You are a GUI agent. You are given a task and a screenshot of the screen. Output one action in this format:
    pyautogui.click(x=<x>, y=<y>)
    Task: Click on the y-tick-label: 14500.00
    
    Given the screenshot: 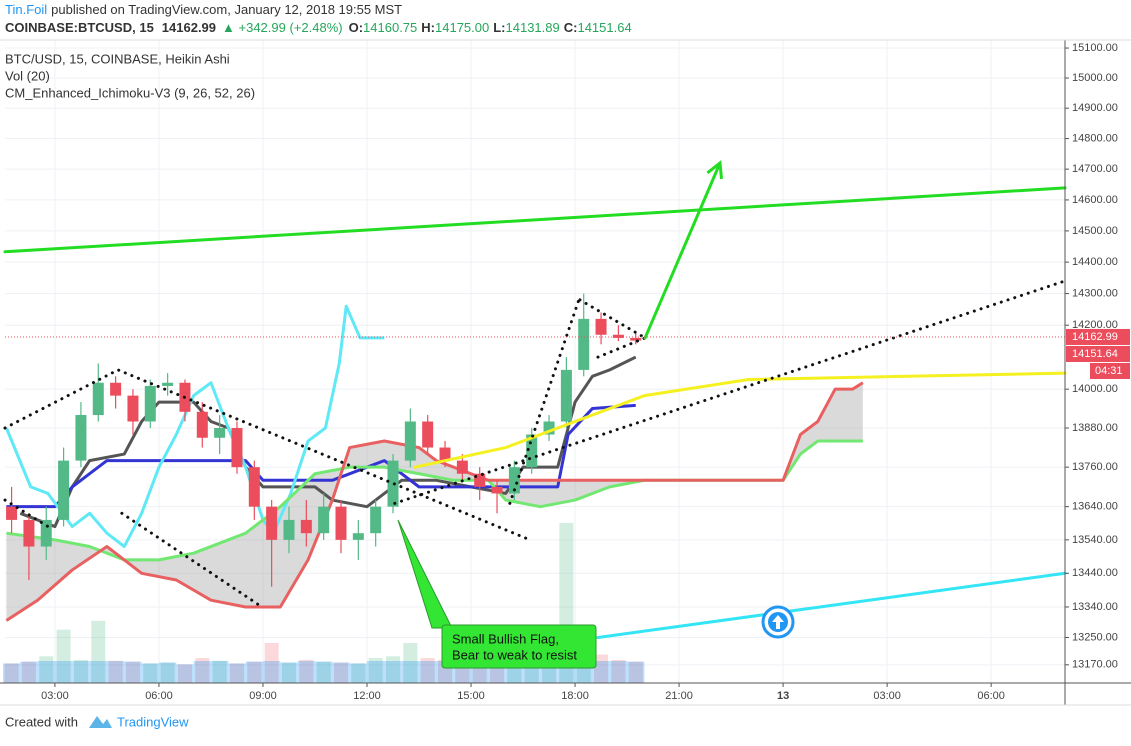 What is the action you would take?
    pyautogui.click(x=1095, y=231)
    